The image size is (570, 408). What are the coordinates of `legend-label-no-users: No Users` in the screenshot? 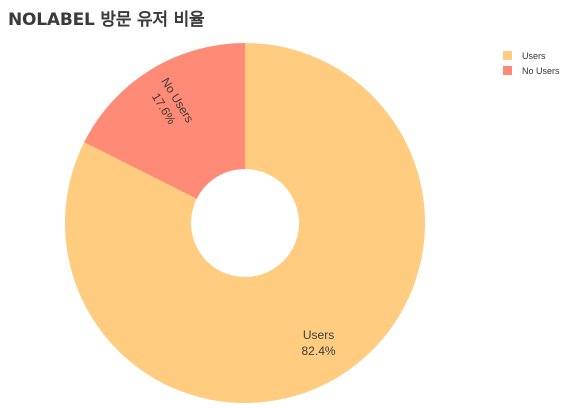 It's located at (541, 70).